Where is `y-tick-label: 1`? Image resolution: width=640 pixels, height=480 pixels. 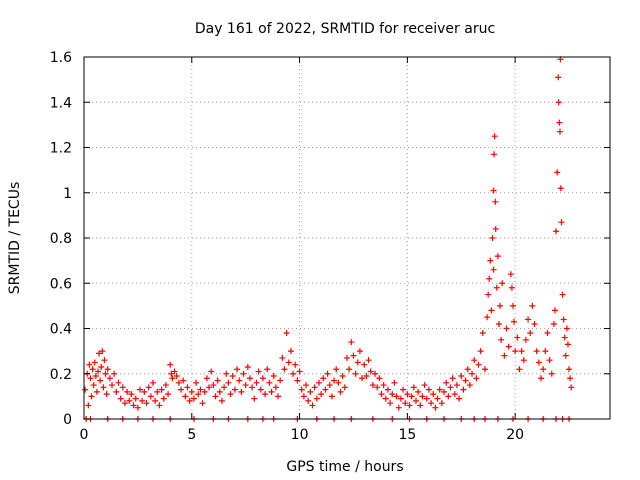
y-tick-label: 1 is located at coordinates (67, 194).